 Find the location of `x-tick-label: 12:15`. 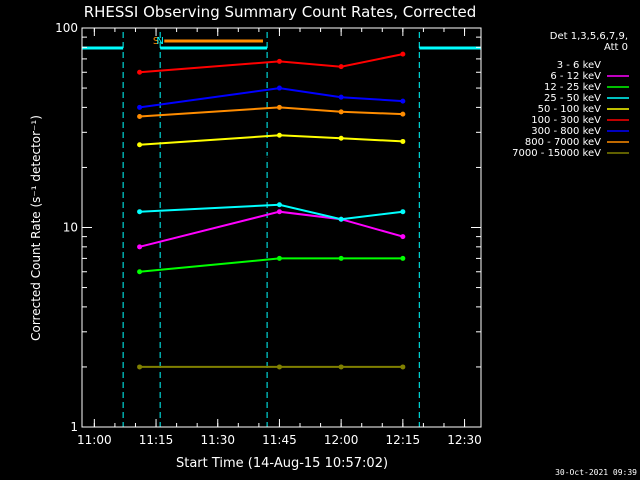

x-tick-label: 12:15 is located at coordinates (403, 440).